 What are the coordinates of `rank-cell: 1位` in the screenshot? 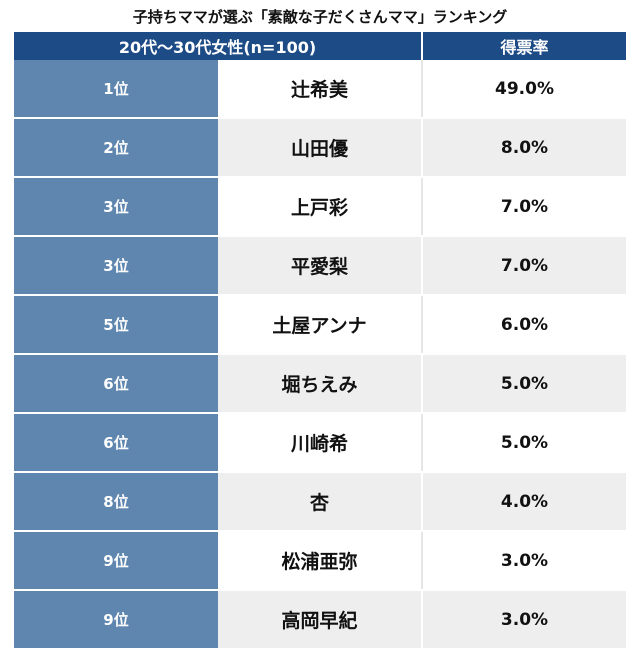 It's located at (116, 89).